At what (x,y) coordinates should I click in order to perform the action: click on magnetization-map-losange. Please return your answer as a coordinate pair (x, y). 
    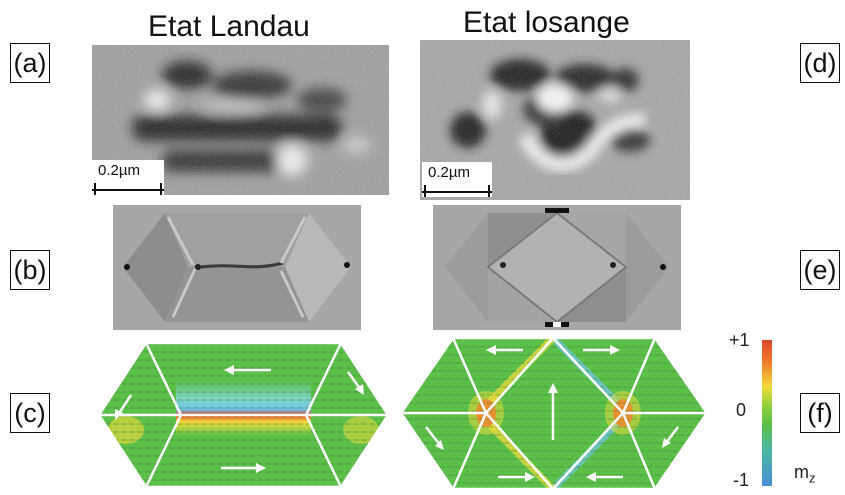
    Looking at the image, I should click on (554, 413).